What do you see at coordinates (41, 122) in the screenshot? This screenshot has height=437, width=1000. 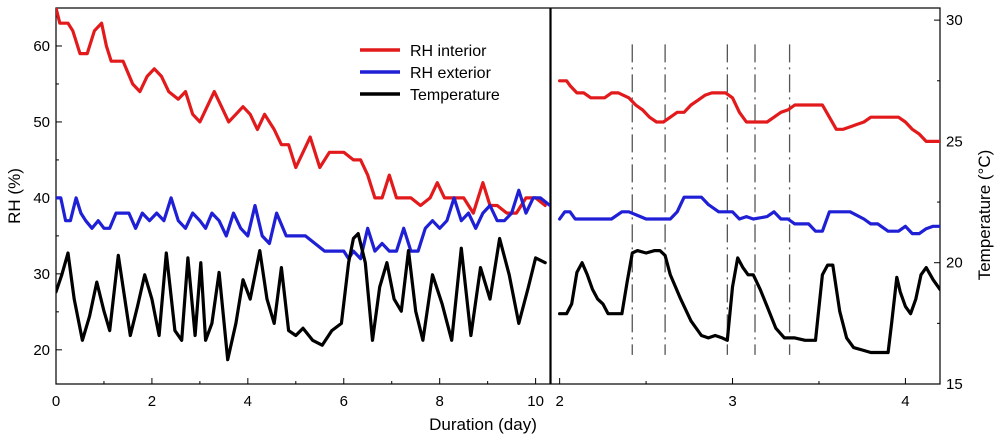 I see `y-tick-label-left-50: 50` at bounding box center [41, 122].